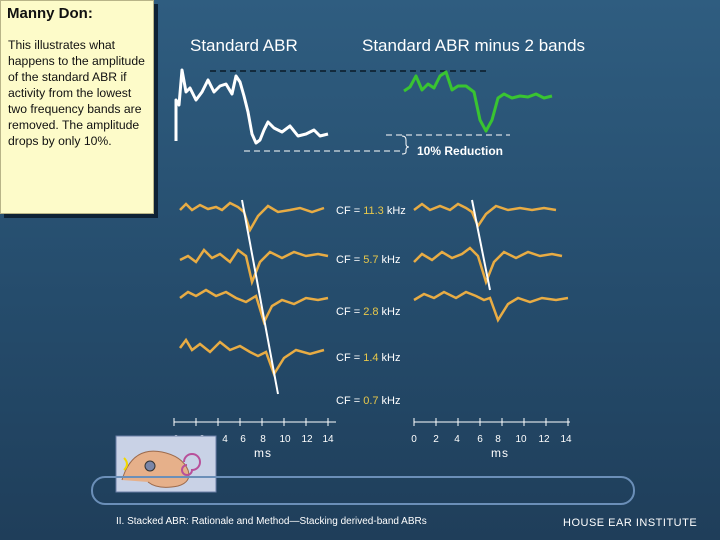  Describe the element at coordinates (480, 439) in the screenshot. I see `right-tick-label-6: 6` at that location.